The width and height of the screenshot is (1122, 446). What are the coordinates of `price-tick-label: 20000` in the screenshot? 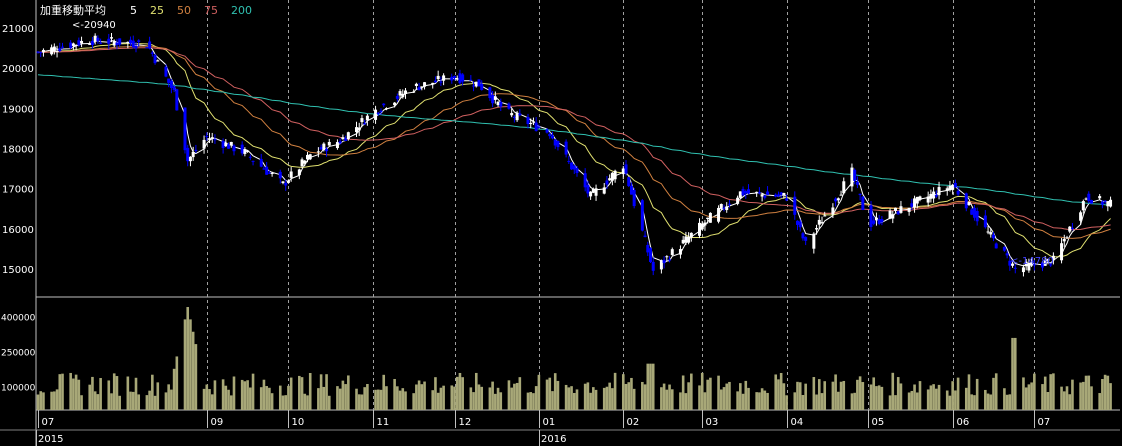 It's located at (18, 69).